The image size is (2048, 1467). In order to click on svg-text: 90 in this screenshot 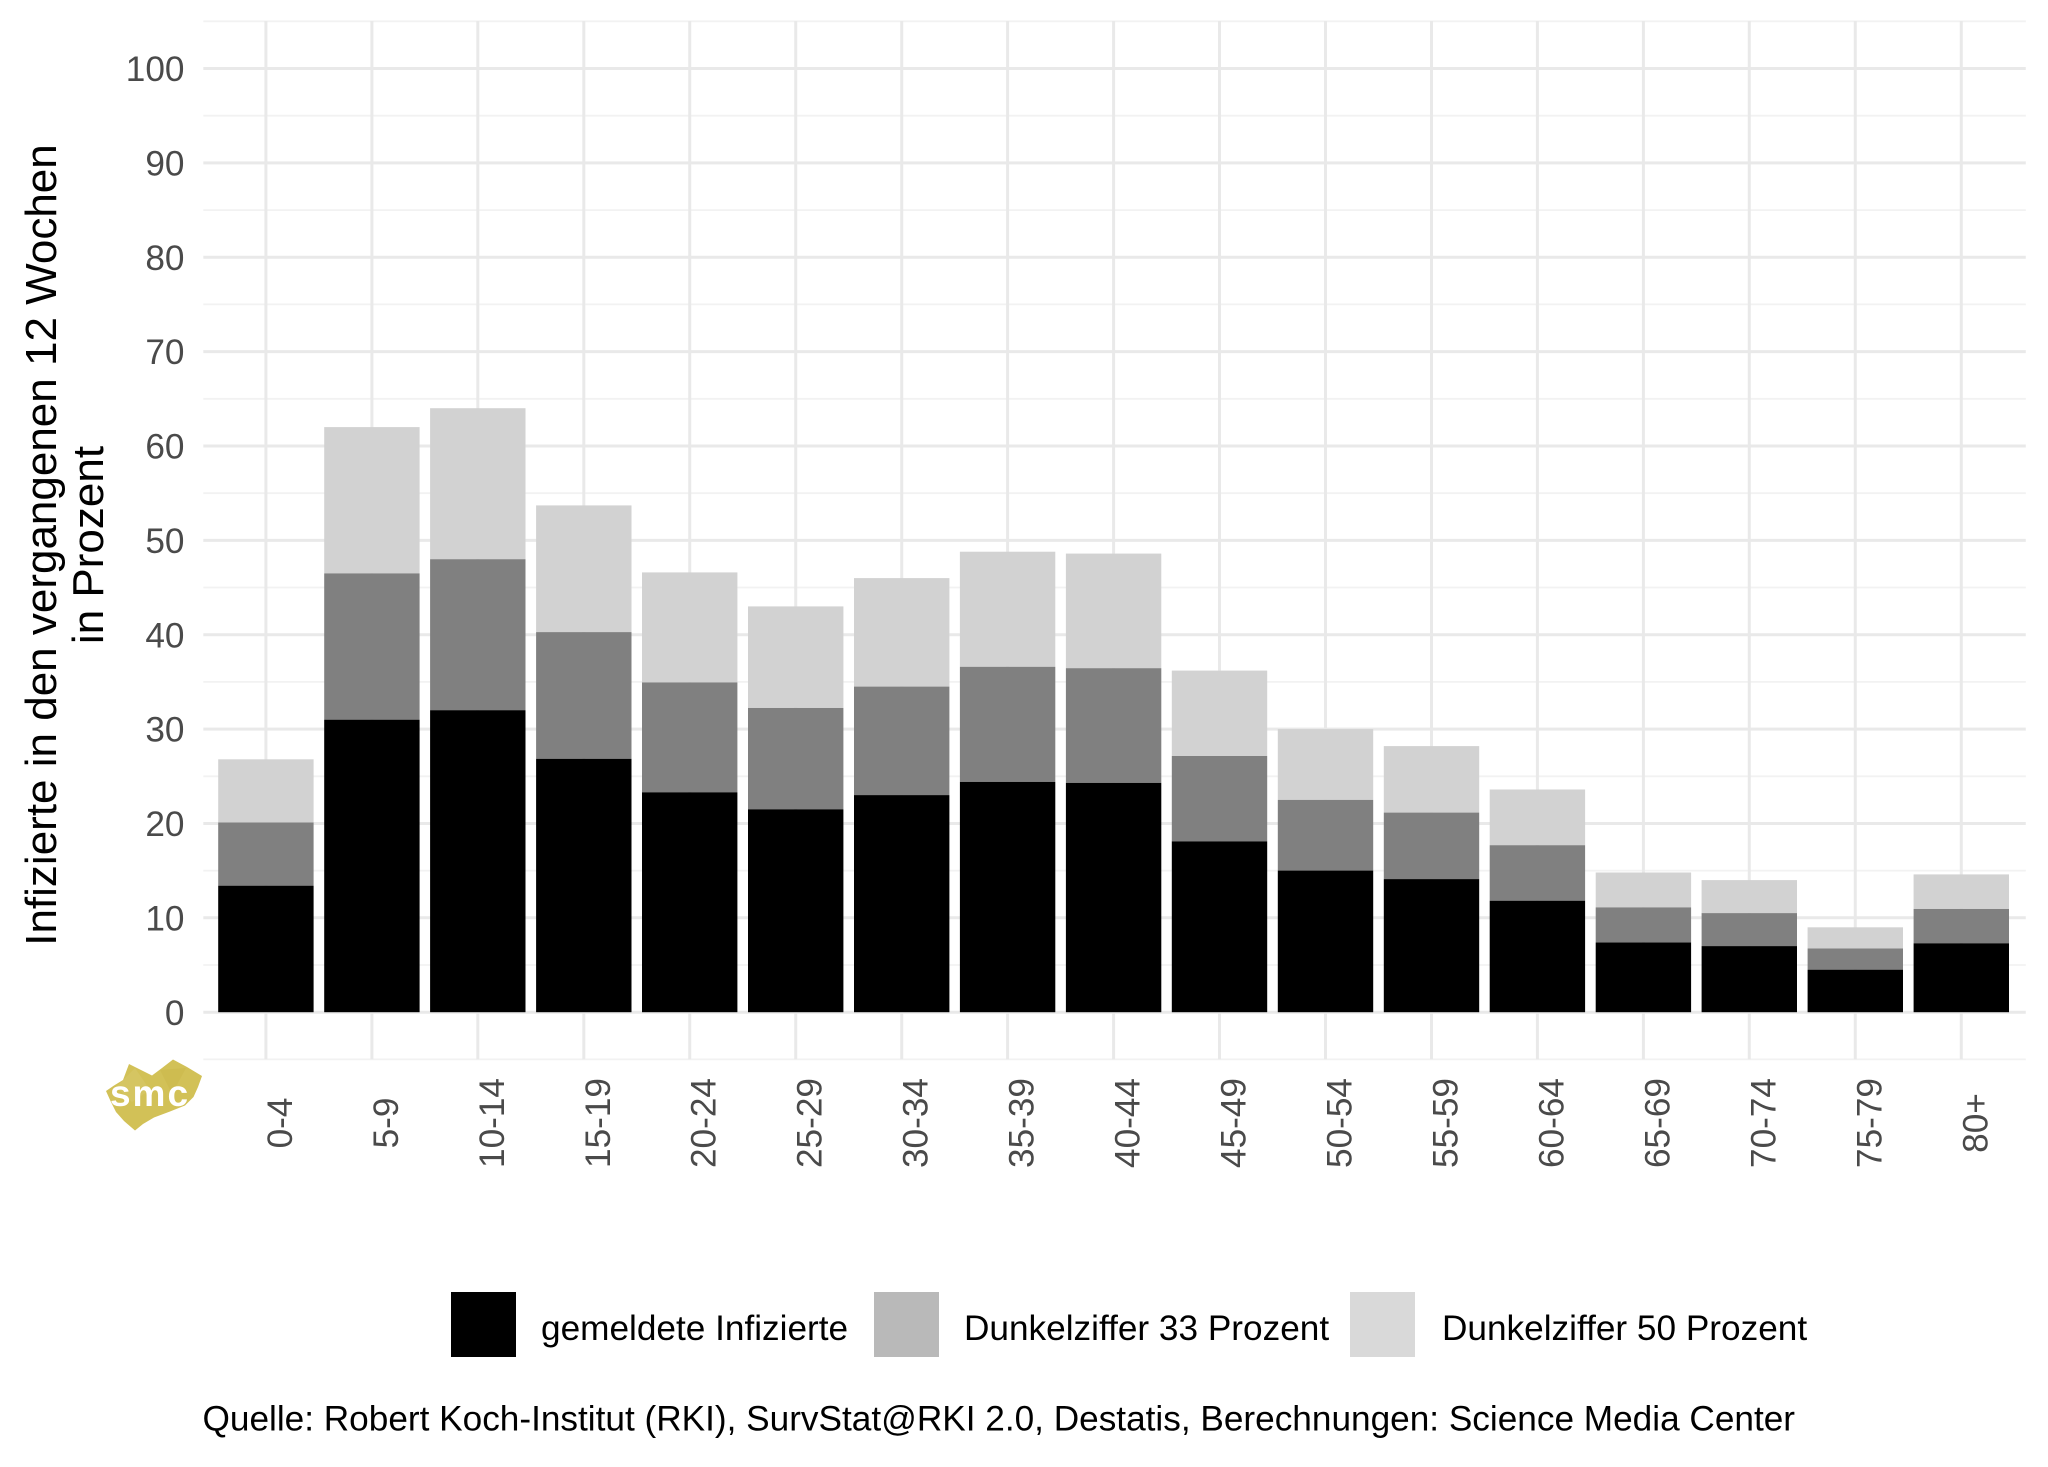, I will do `click(164, 164)`.